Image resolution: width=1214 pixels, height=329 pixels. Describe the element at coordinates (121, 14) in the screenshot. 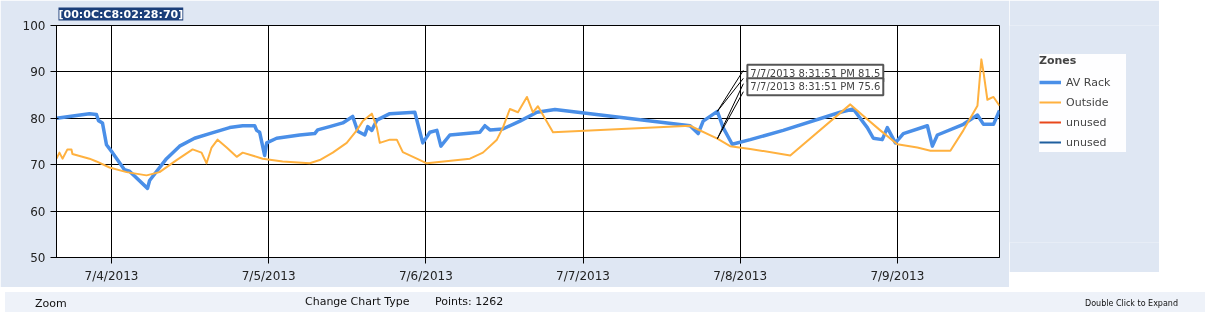

I see `chart-title: [00:0C:C8:02:28:70]` at that location.